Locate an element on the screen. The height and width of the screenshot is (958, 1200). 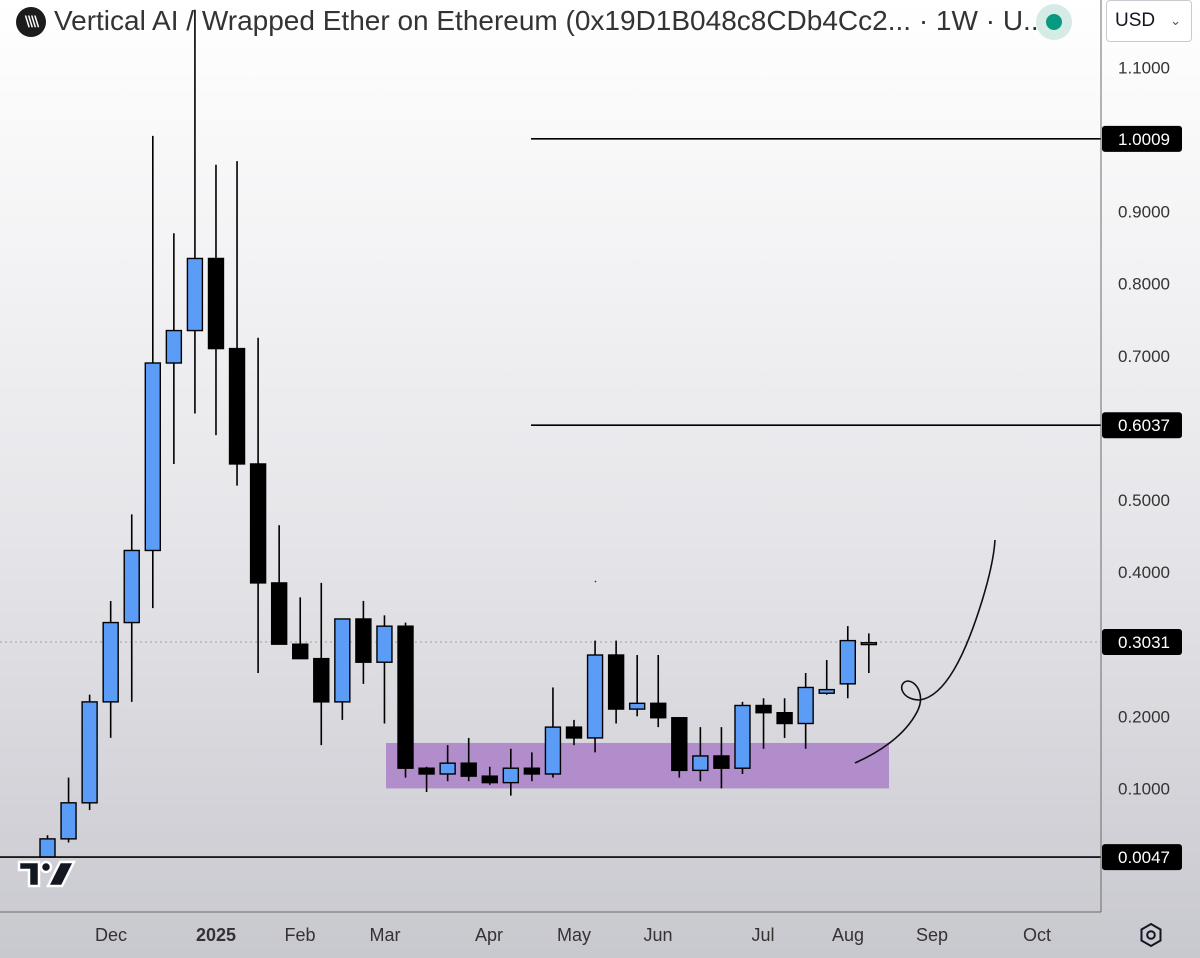
price-label-text: 0.6037 is located at coordinates (1144, 425).